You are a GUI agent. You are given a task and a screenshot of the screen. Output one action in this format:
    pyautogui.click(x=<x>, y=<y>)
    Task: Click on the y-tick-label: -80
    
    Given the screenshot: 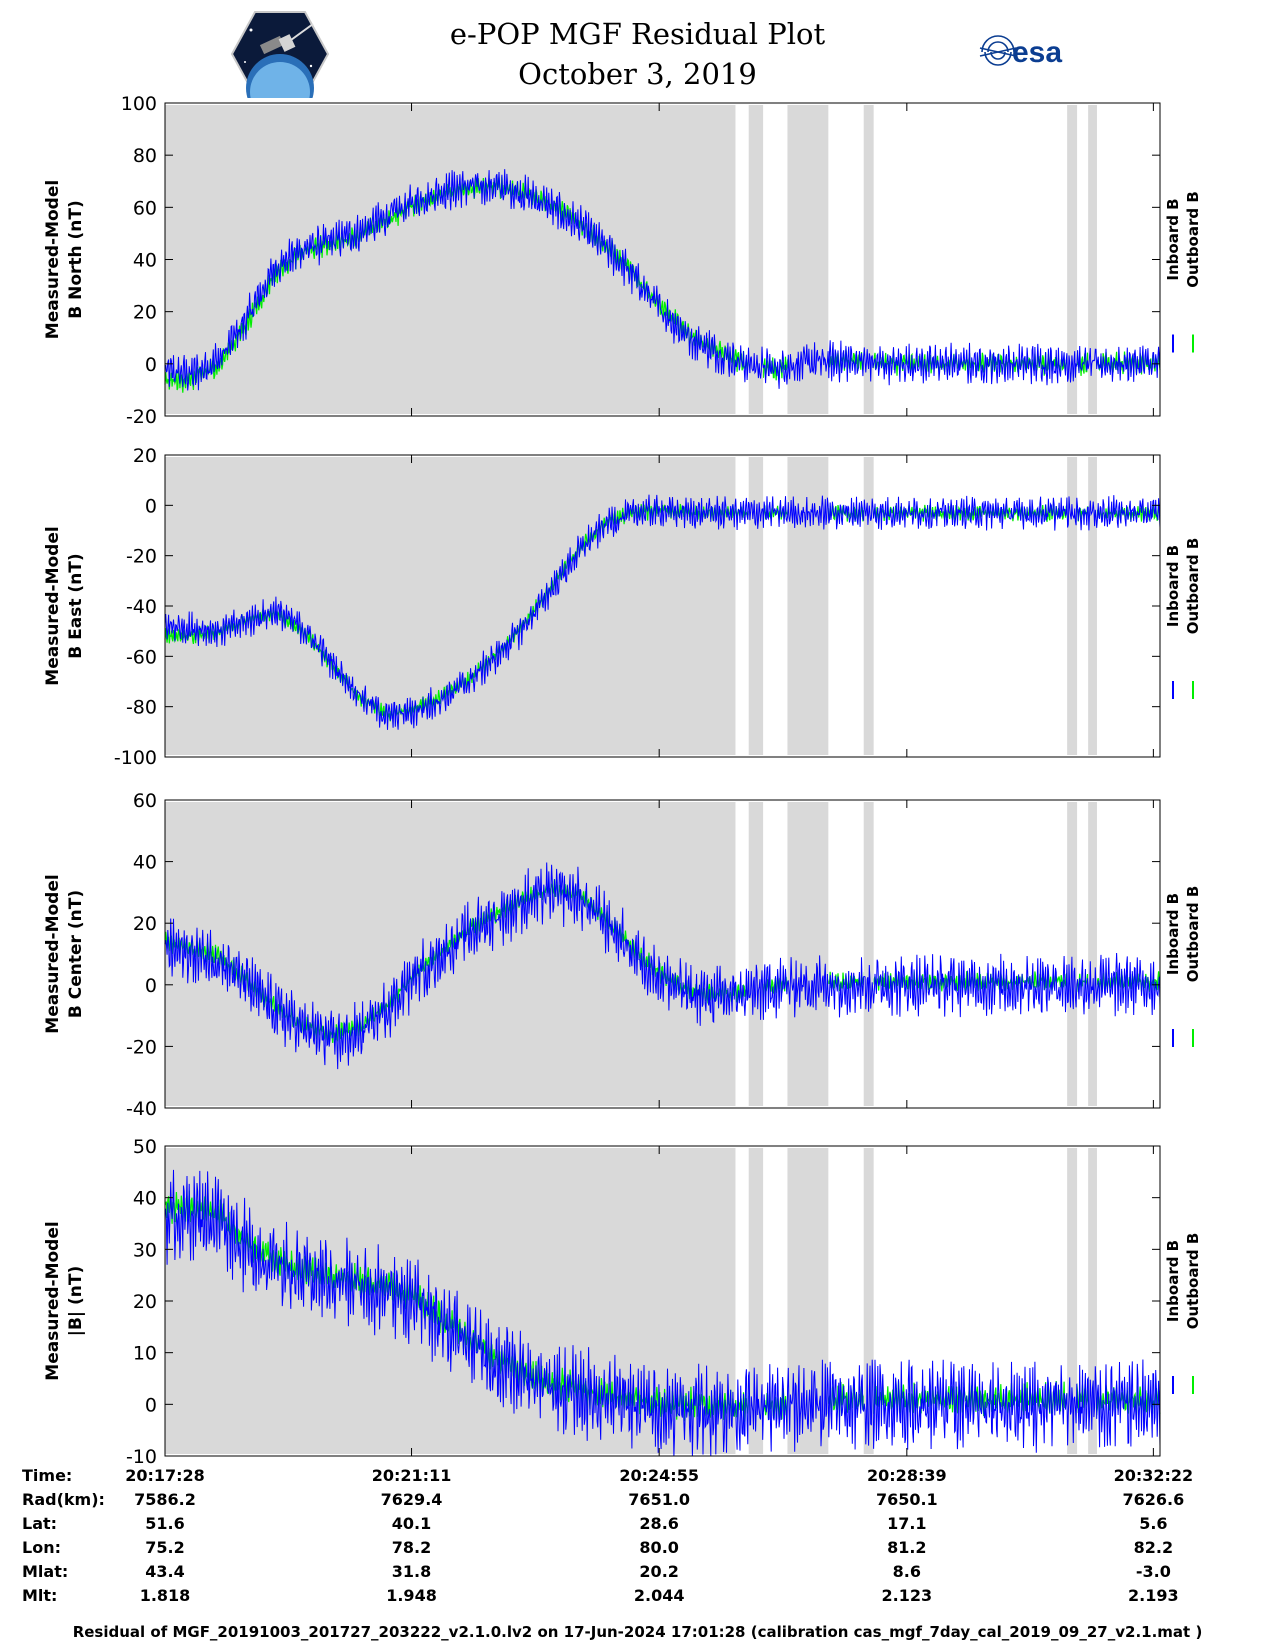 What is the action you would take?
    pyautogui.click(x=141, y=708)
    